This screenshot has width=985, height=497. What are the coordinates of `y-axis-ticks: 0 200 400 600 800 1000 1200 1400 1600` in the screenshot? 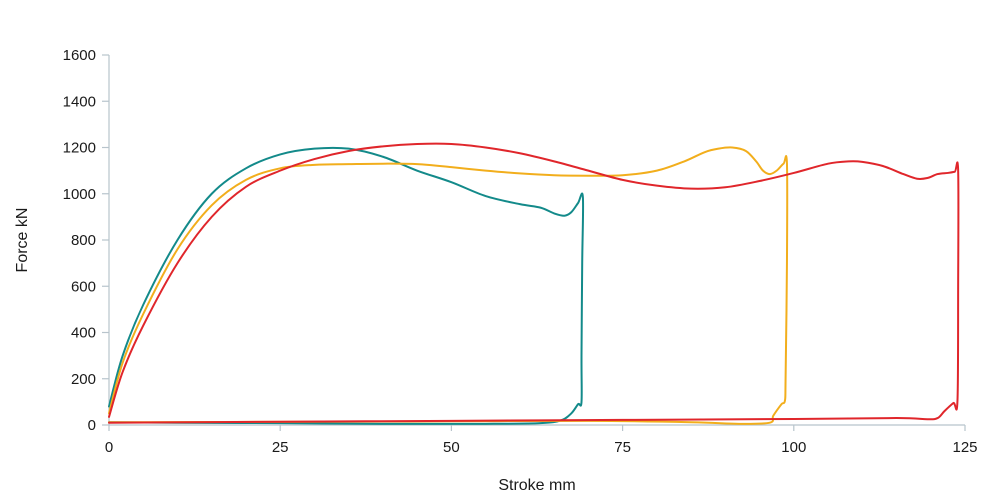 It's located at (86, 240).